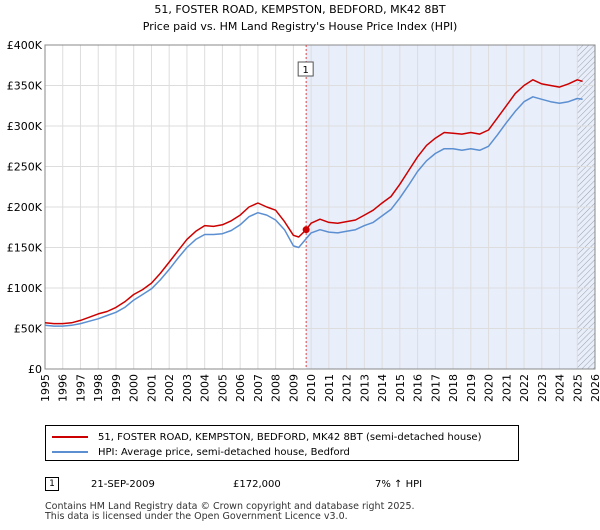 This screenshot has width=600, height=530. Describe the element at coordinates (257, 484) in the screenshot. I see `sale-price: £172,000` at that location.